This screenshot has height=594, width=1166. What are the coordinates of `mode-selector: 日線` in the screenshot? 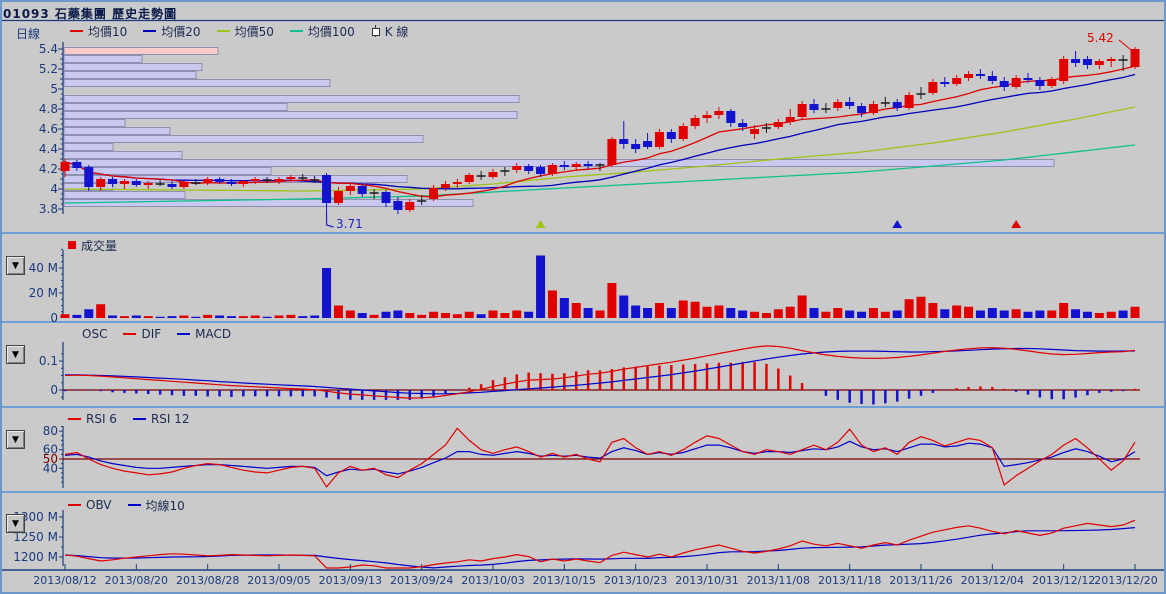 It's located at (28, 34).